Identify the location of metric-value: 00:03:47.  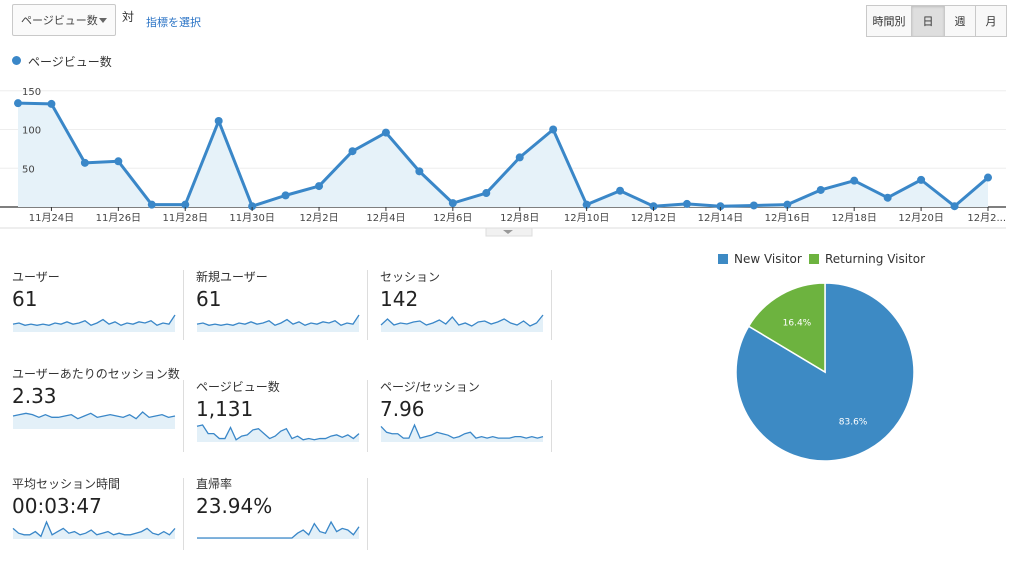
(57, 506).